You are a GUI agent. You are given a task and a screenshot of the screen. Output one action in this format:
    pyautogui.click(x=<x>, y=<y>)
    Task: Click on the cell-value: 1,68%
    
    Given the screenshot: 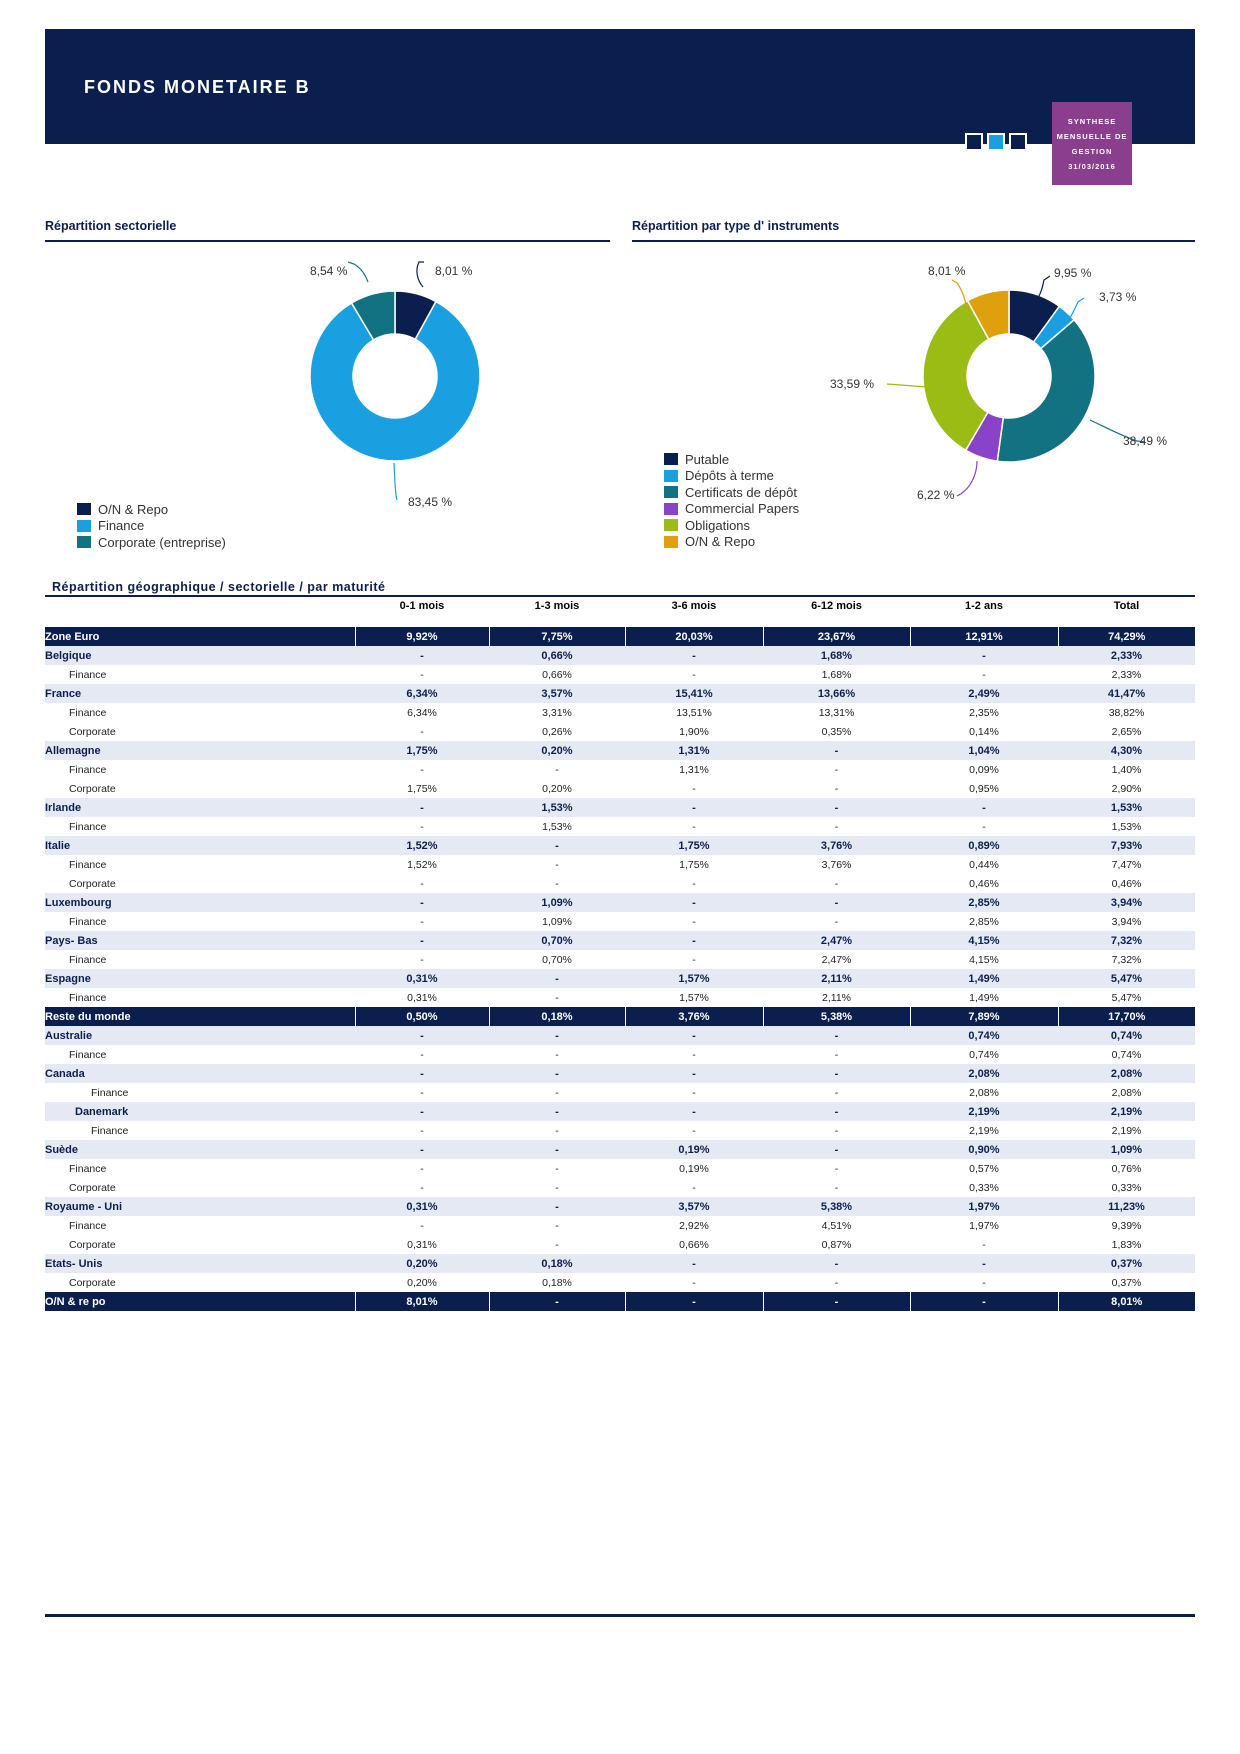 What is the action you would take?
    pyautogui.click(x=836, y=674)
    